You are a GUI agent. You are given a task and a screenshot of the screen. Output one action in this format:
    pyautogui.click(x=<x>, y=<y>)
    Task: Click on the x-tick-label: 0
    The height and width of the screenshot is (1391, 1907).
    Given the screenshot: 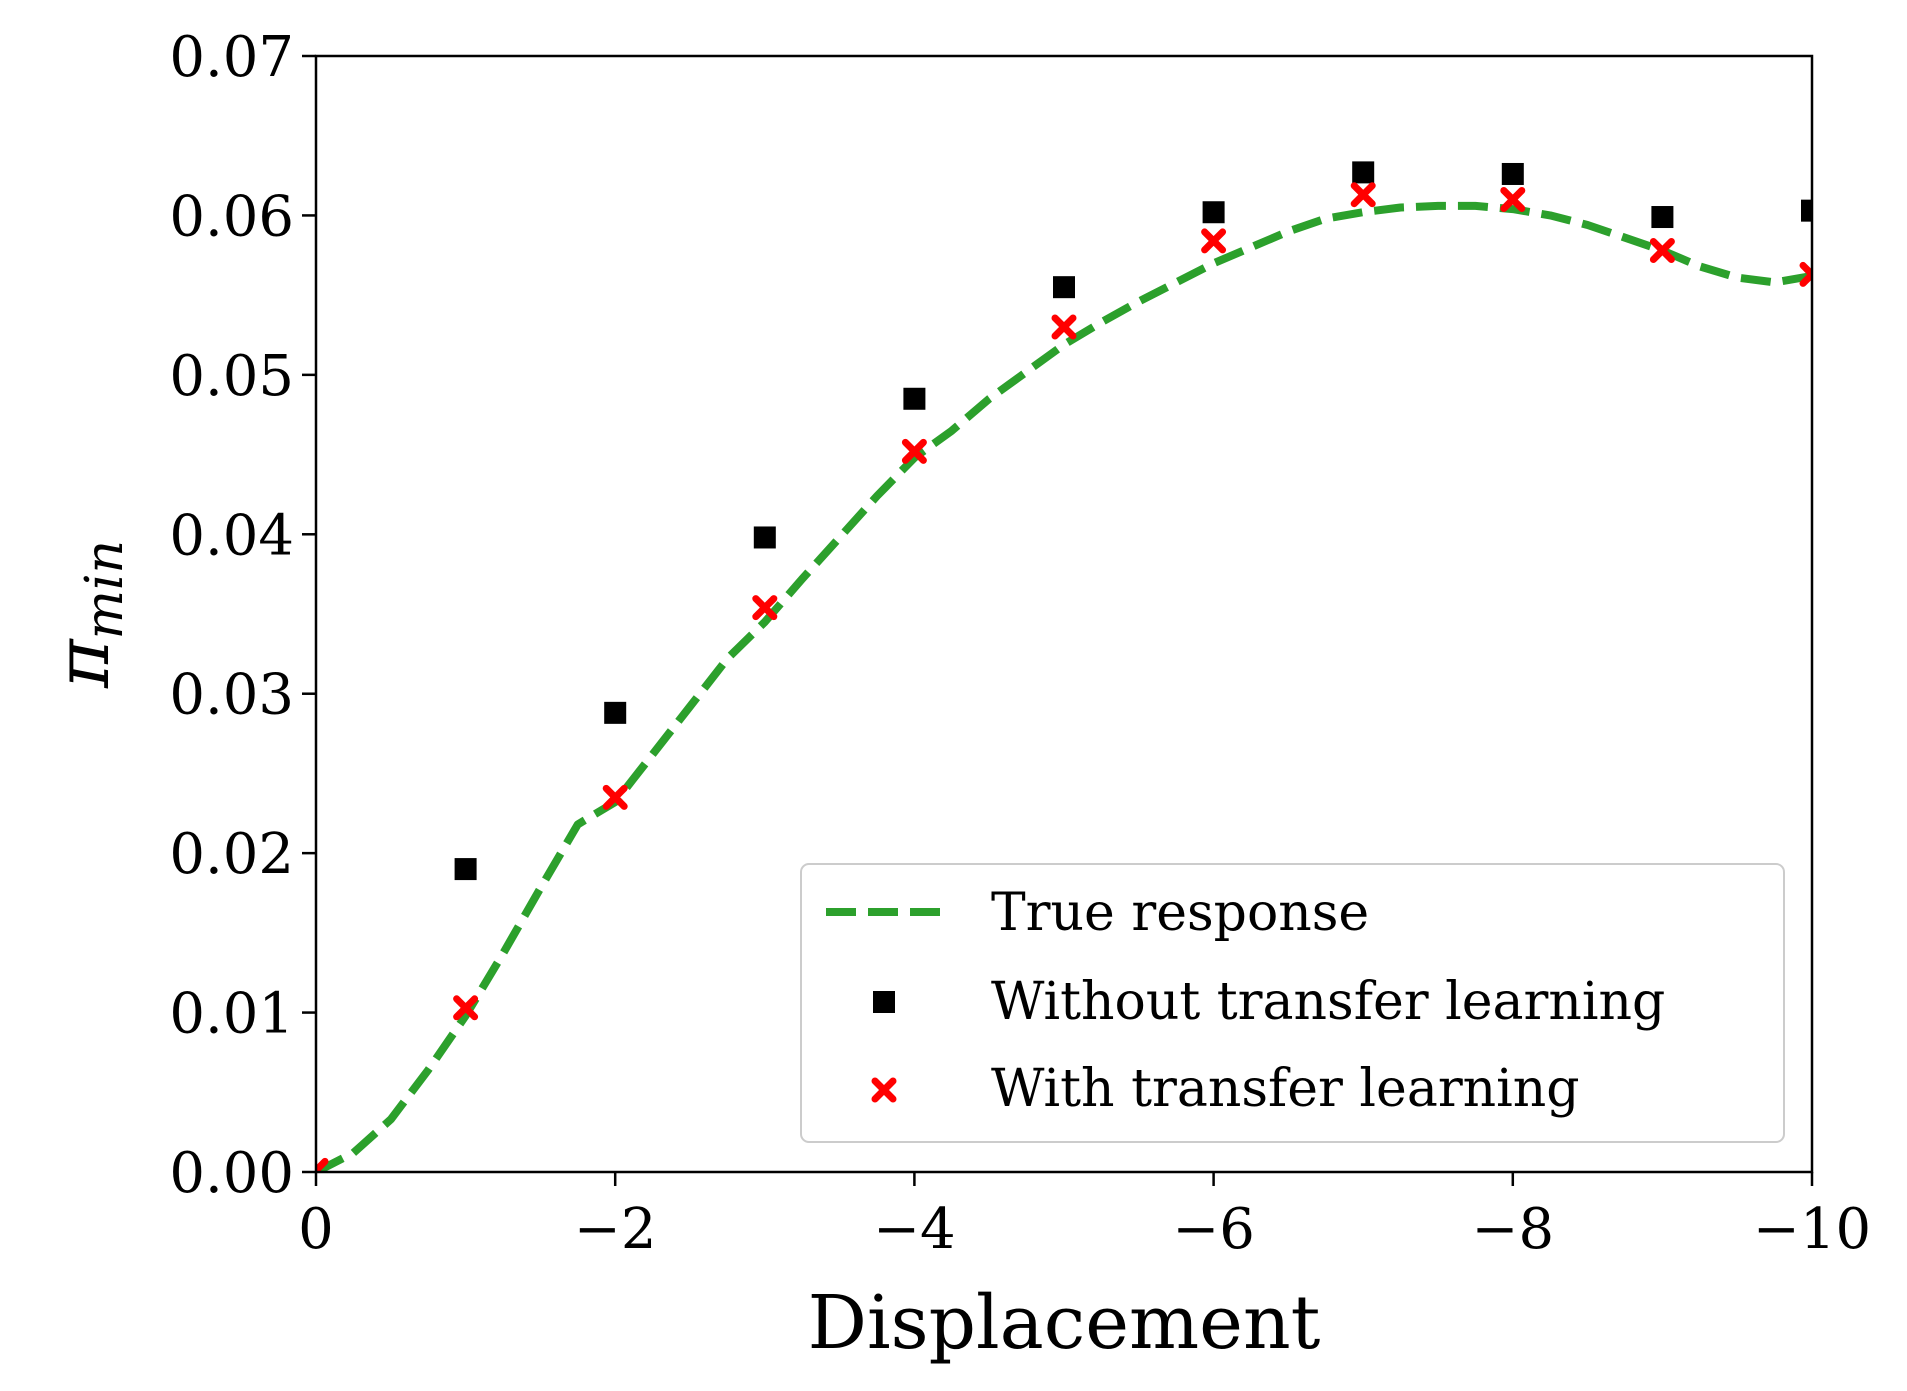 What is the action you would take?
    pyautogui.click(x=316, y=1229)
    